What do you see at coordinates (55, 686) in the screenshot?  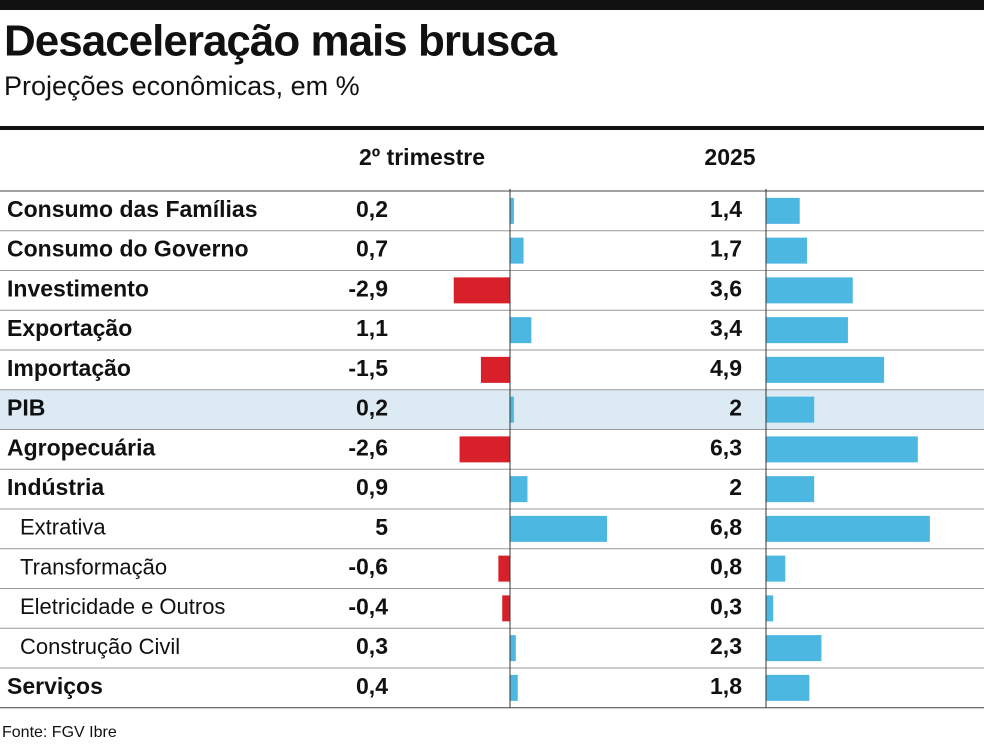 I see `row-label: Serviços` at bounding box center [55, 686].